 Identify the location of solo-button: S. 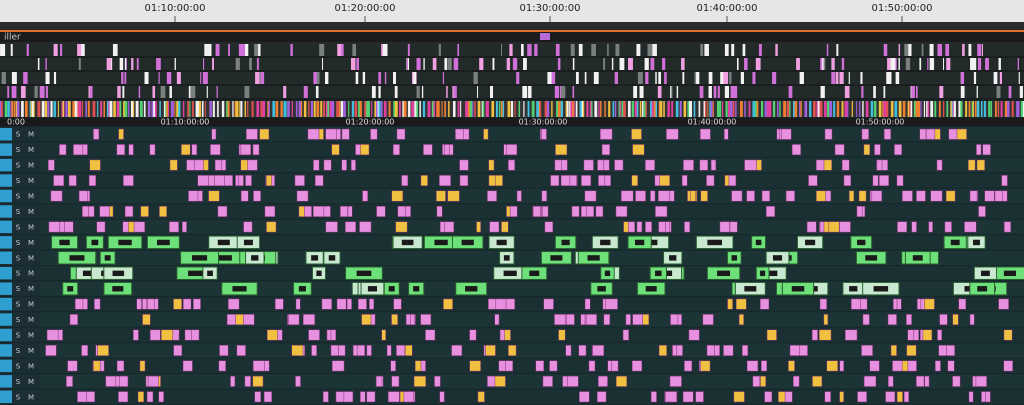
(18, 382).